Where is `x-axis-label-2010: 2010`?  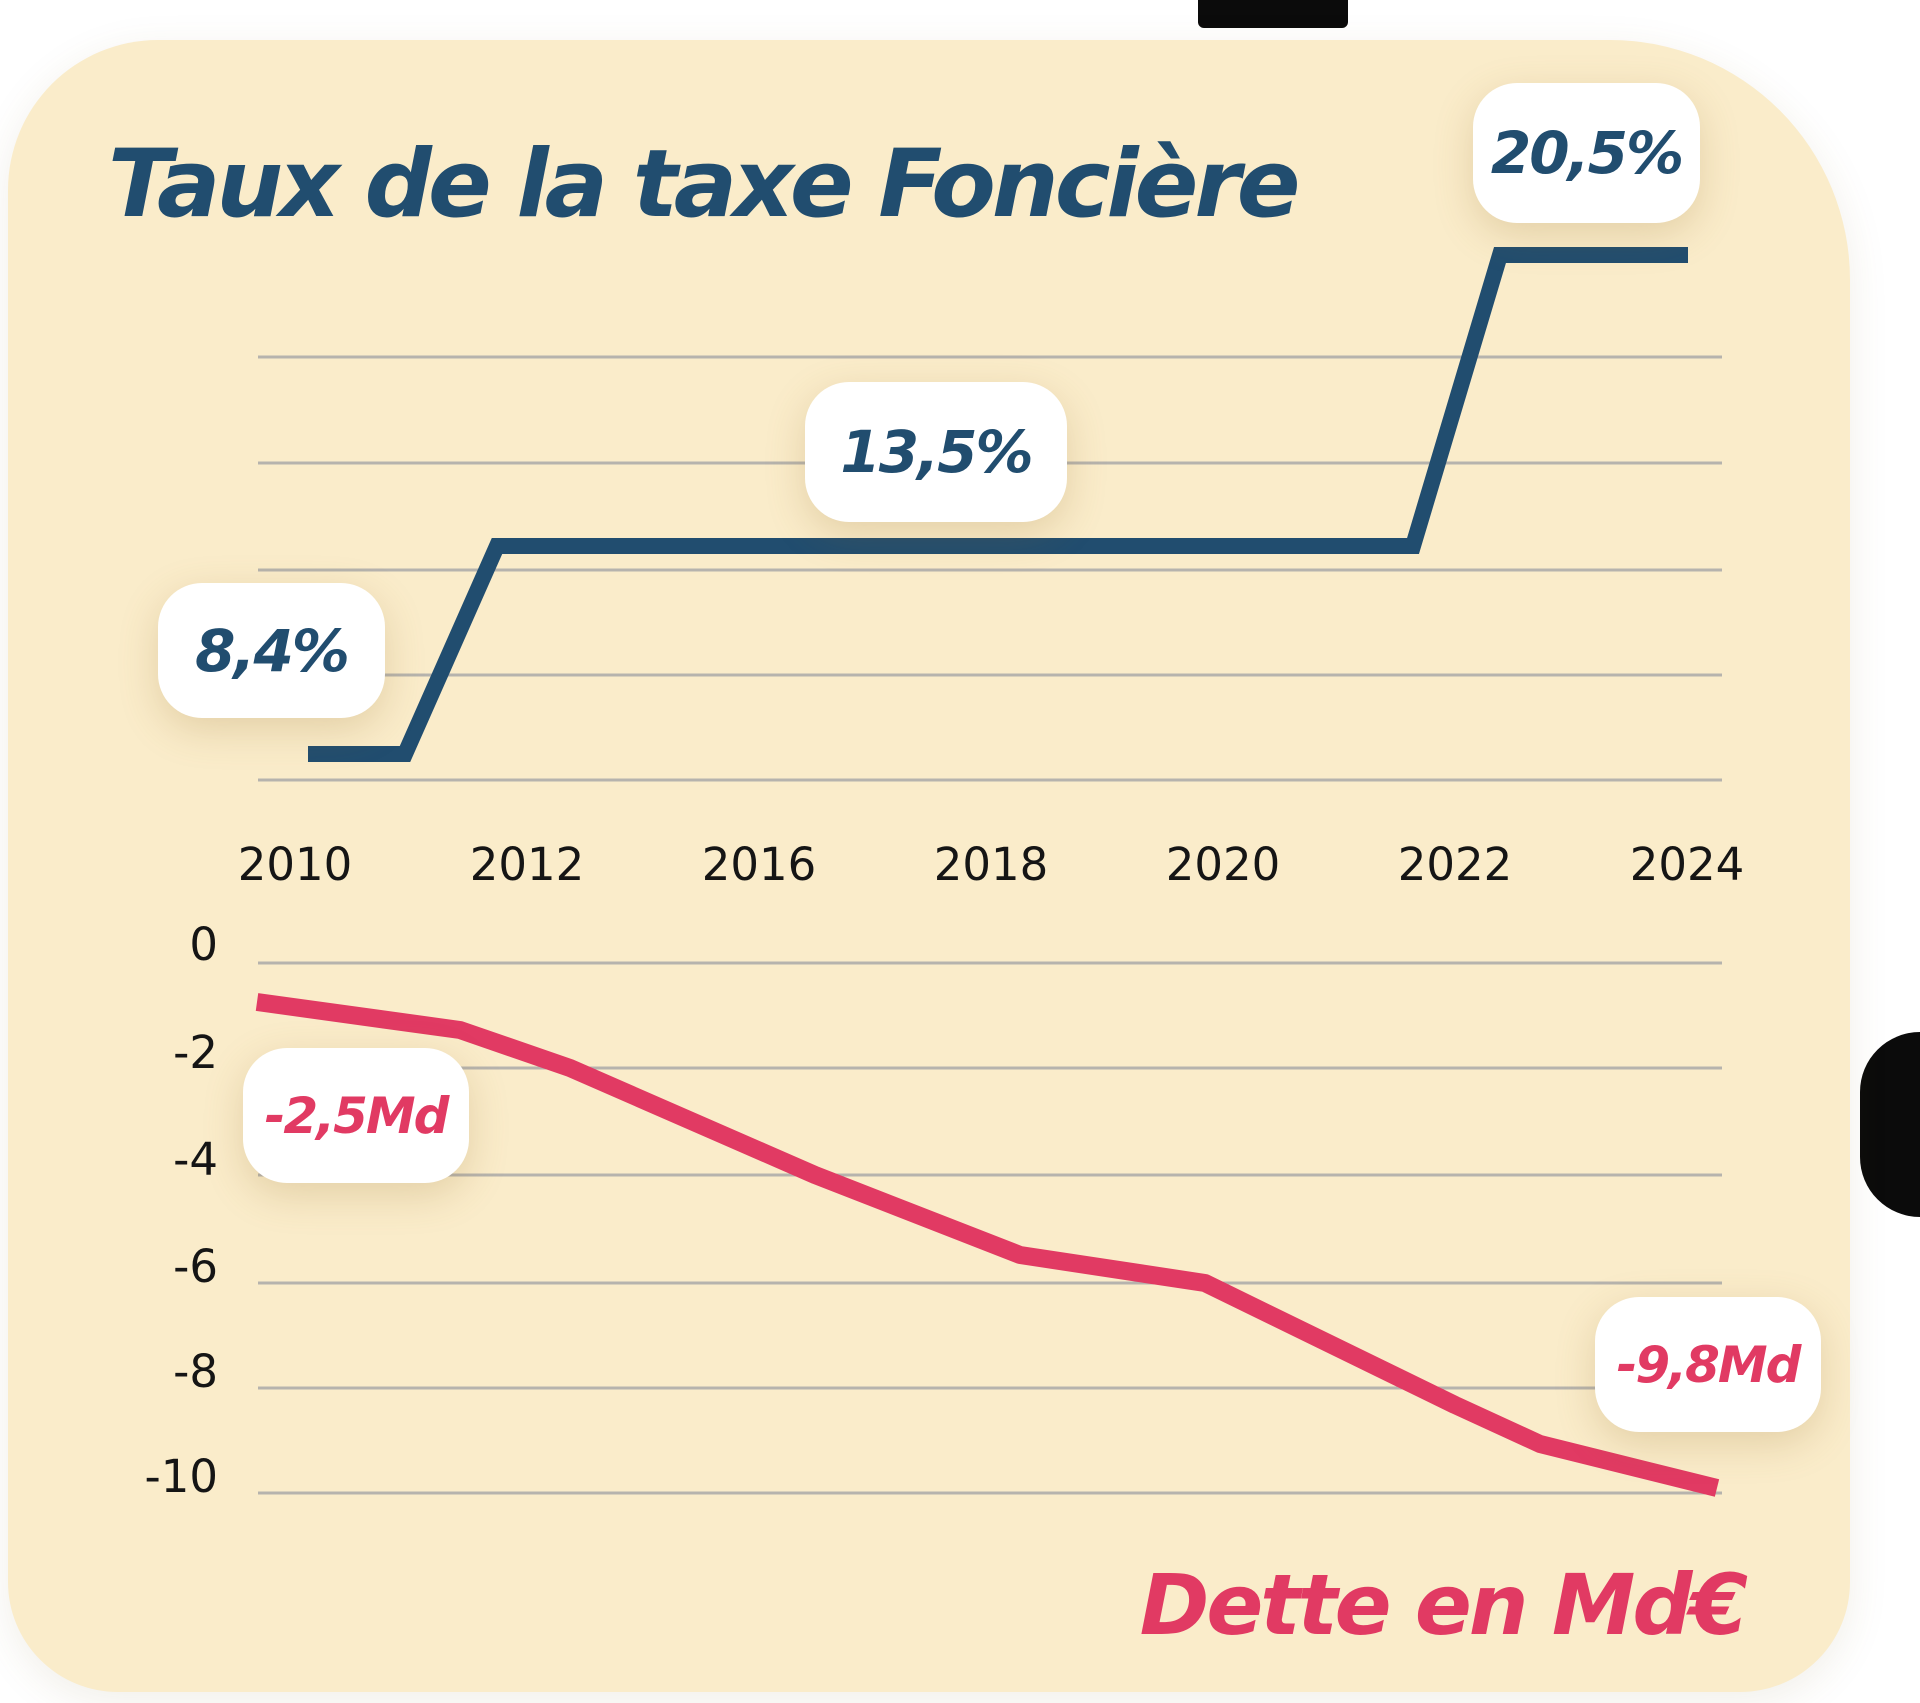 x-axis-label-2010: 2010 is located at coordinates (295, 864).